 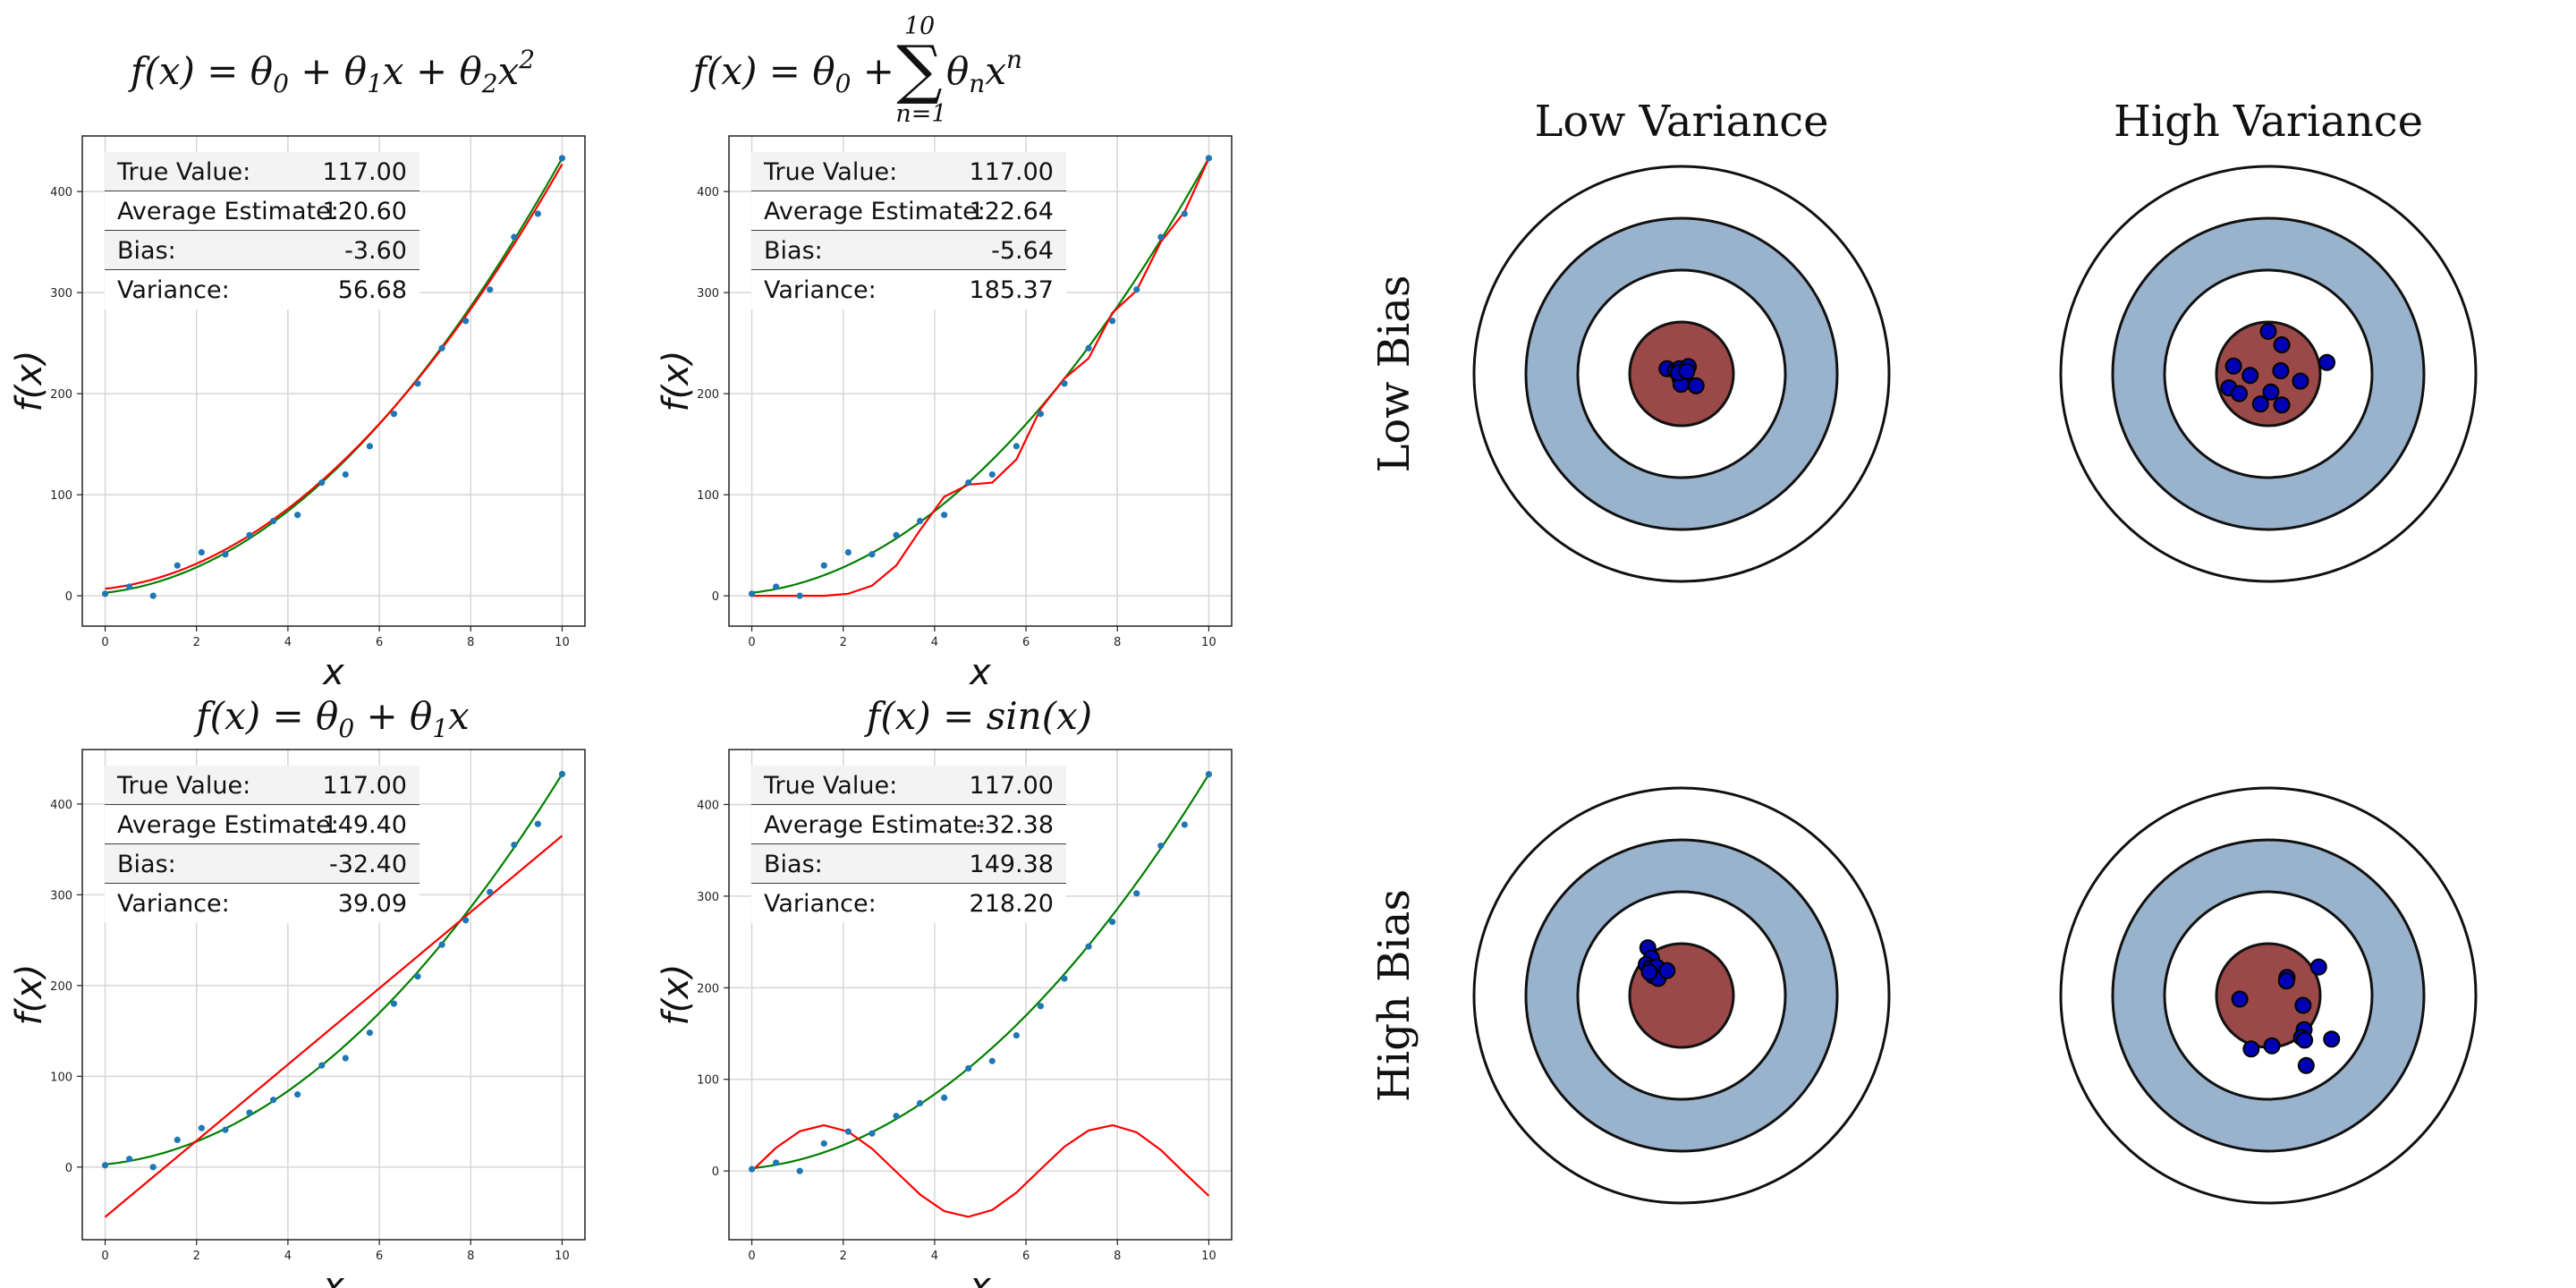 I want to click on row-label: High Bias, so click(x=1394, y=995).